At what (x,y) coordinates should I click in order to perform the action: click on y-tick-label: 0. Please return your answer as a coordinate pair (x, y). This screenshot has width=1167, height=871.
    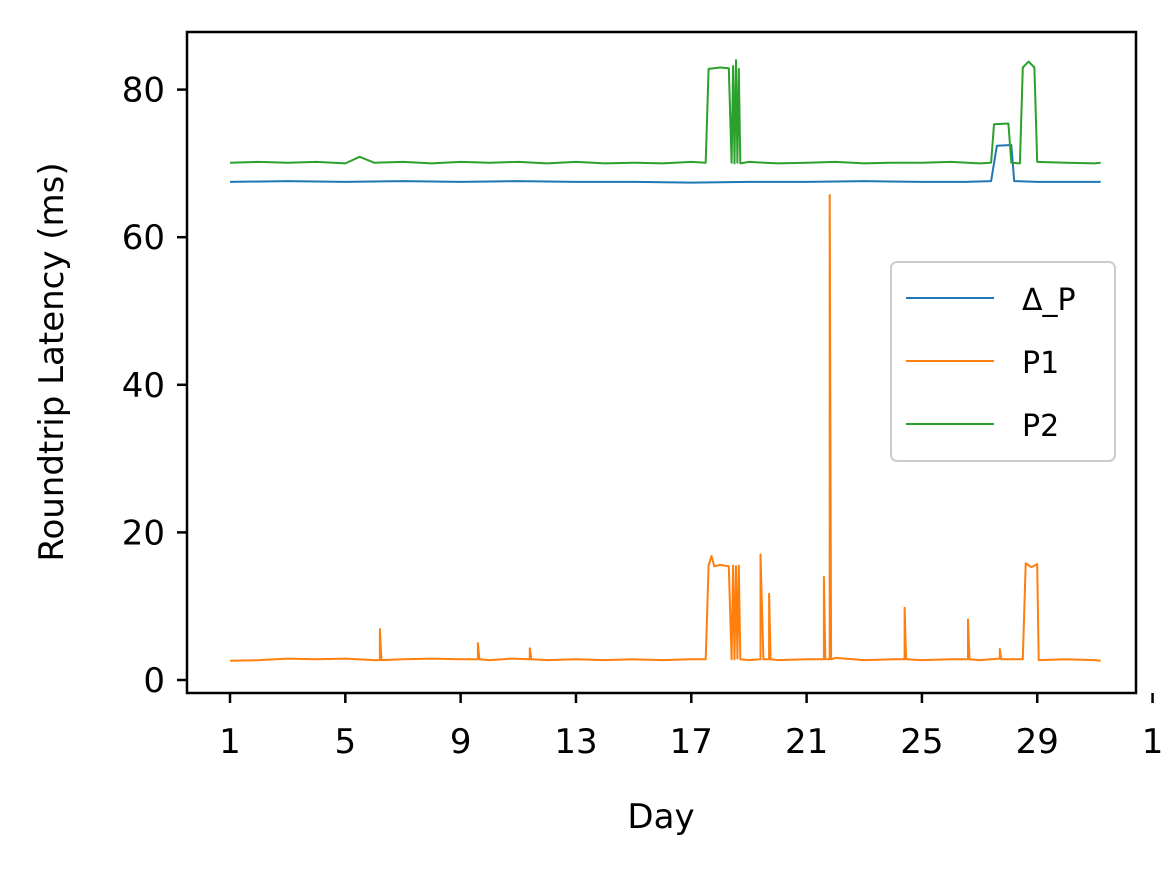
    Looking at the image, I should click on (154, 681).